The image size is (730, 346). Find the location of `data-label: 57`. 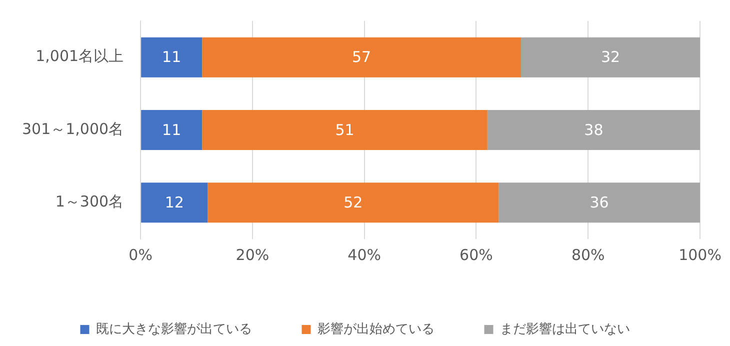

data-label: 57 is located at coordinates (362, 57).